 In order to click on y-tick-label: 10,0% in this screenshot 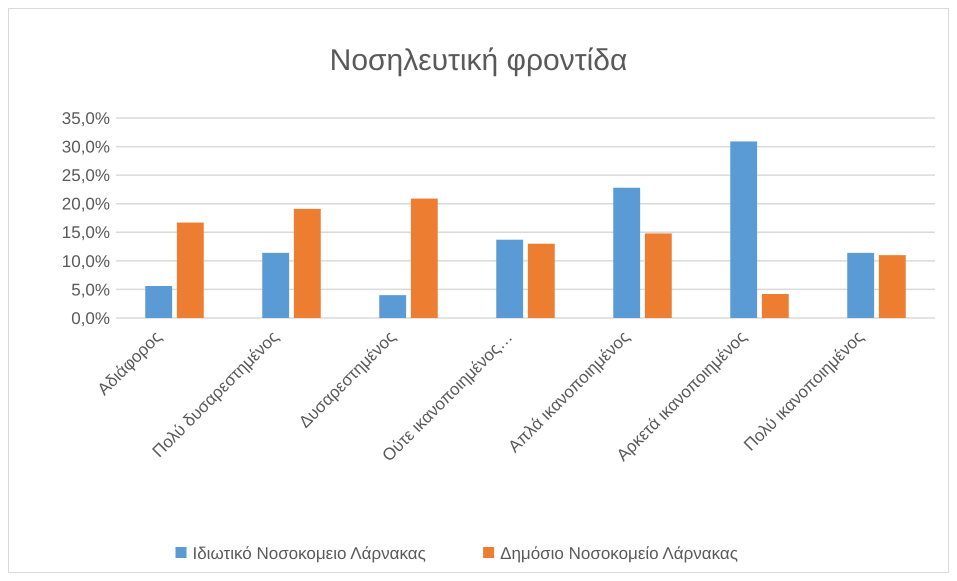, I will do `click(86, 261)`.